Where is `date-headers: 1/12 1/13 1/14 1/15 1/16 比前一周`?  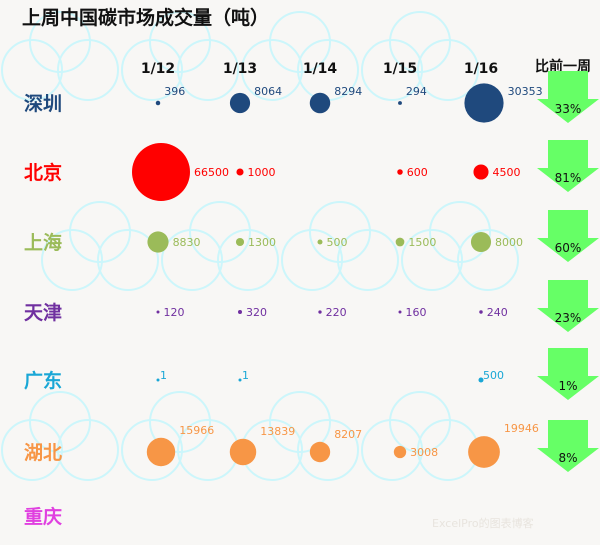 date-headers: 1/12 1/13 1/14 1/15 1/16 比前一周 is located at coordinates (366, 67).